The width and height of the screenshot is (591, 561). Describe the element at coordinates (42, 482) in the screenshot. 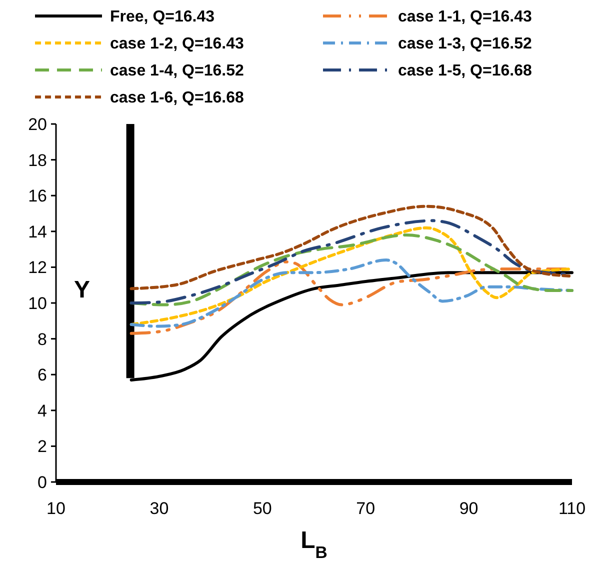

I see `y-tick-label: 0` at that location.